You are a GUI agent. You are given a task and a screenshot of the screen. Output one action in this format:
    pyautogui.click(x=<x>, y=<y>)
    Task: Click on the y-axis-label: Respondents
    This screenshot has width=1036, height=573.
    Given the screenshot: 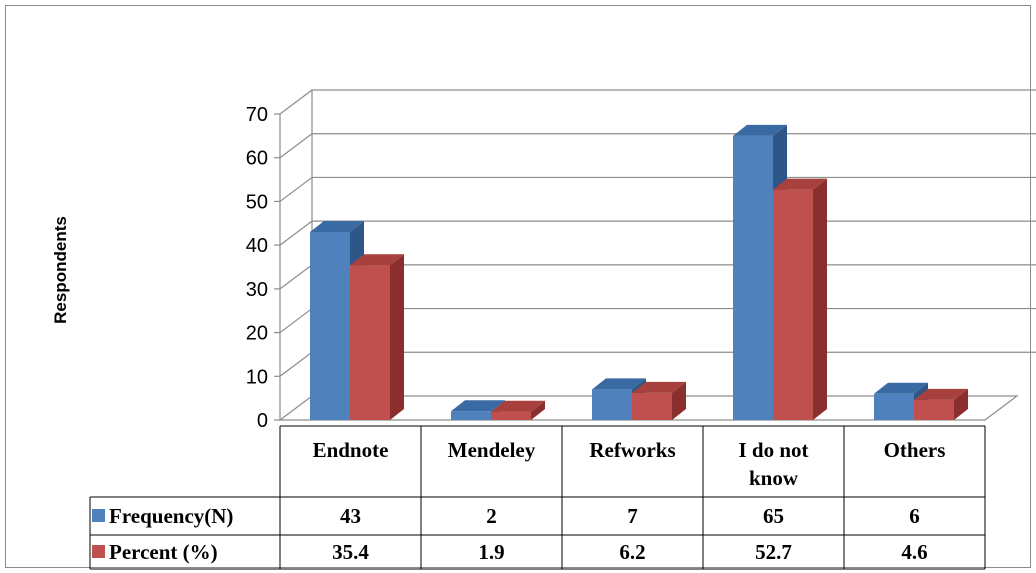 What is the action you would take?
    pyautogui.click(x=60, y=270)
    